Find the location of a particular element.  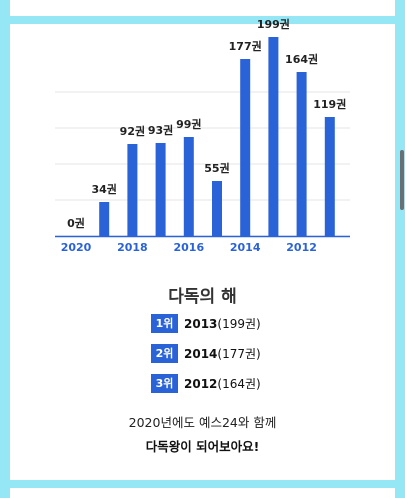

x-tick-label: 2014 is located at coordinates (245, 247).